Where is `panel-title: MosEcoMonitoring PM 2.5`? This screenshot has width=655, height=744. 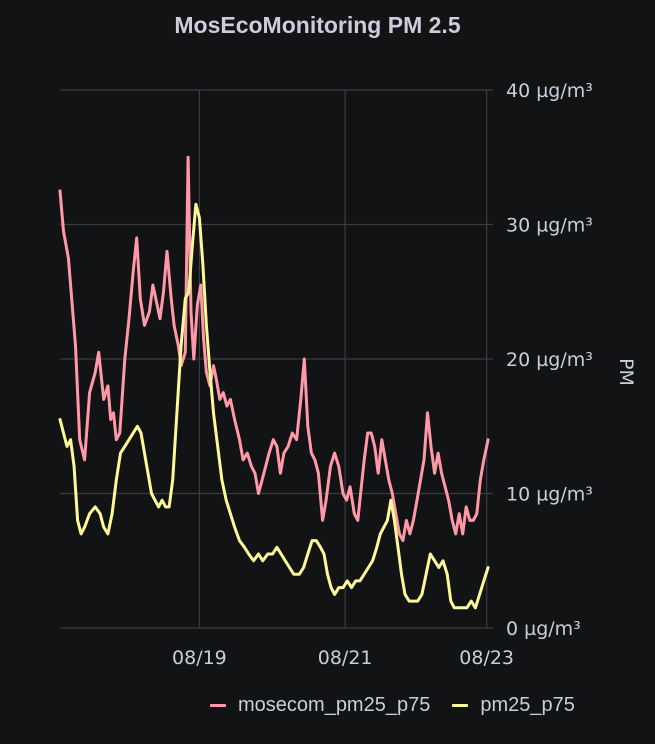
panel-title: MosEcoMonitoring PM 2.5 is located at coordinates (317, 25).